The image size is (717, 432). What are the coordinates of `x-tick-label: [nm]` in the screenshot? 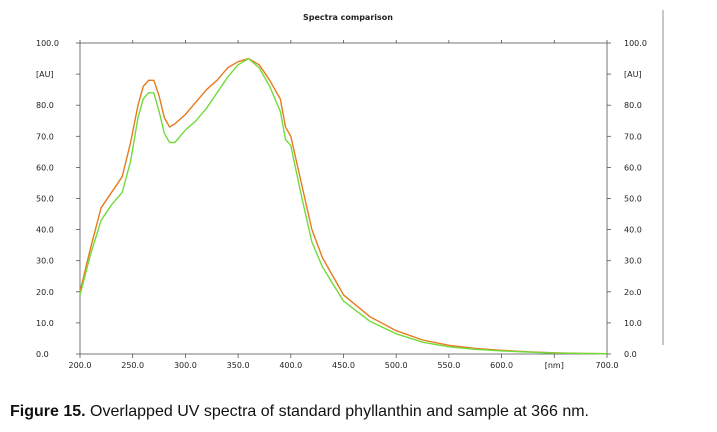 It's located at (554, 365).